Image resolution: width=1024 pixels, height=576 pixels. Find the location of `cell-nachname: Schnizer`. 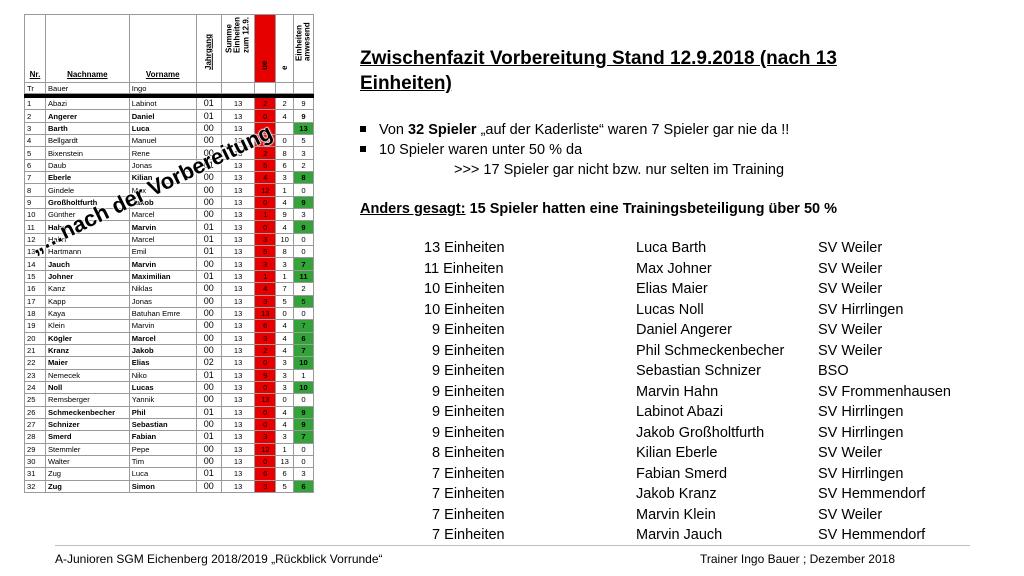

cell-nachname: Schnizer is located at coordinates (87, 424).